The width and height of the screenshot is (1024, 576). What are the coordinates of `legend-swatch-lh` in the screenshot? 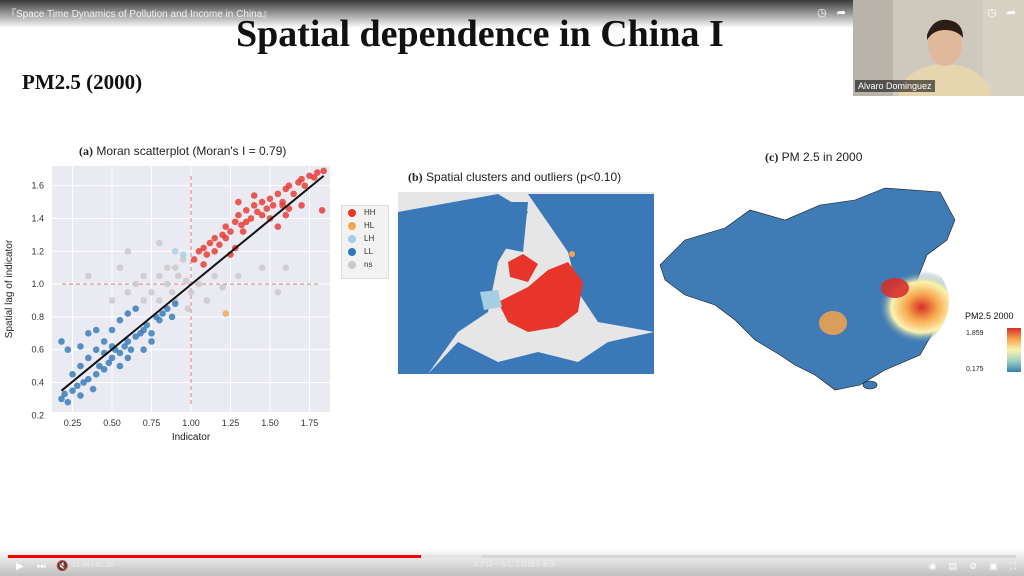 It's located at (352, 238).